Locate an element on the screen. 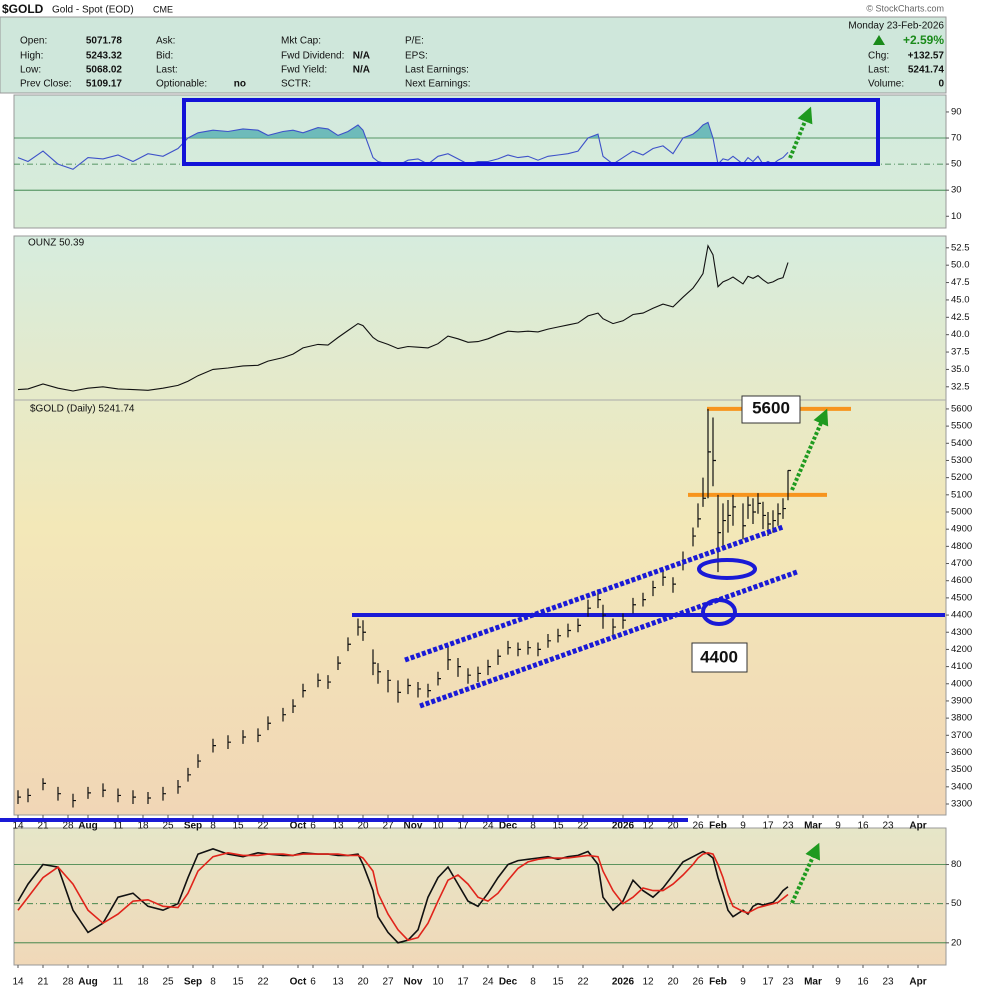  field-label: High: is located at coordinates (31, 56).